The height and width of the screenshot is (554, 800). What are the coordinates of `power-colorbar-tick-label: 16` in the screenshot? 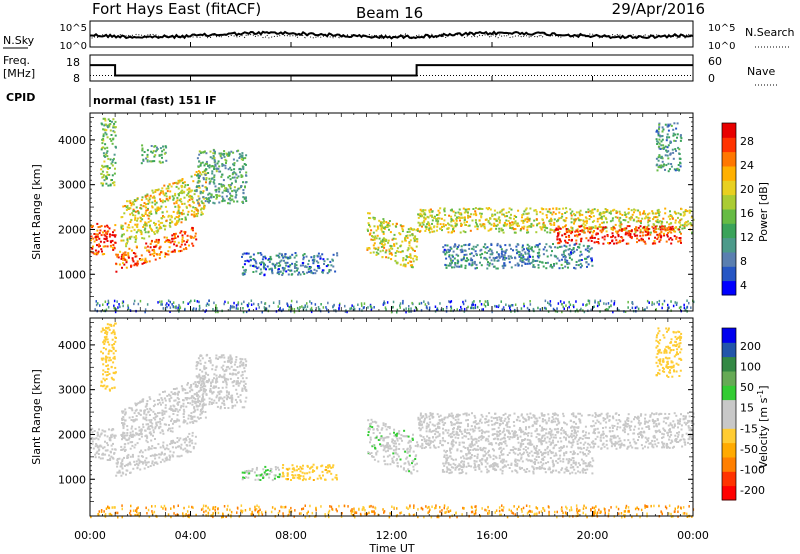 It's located at (747, 213).